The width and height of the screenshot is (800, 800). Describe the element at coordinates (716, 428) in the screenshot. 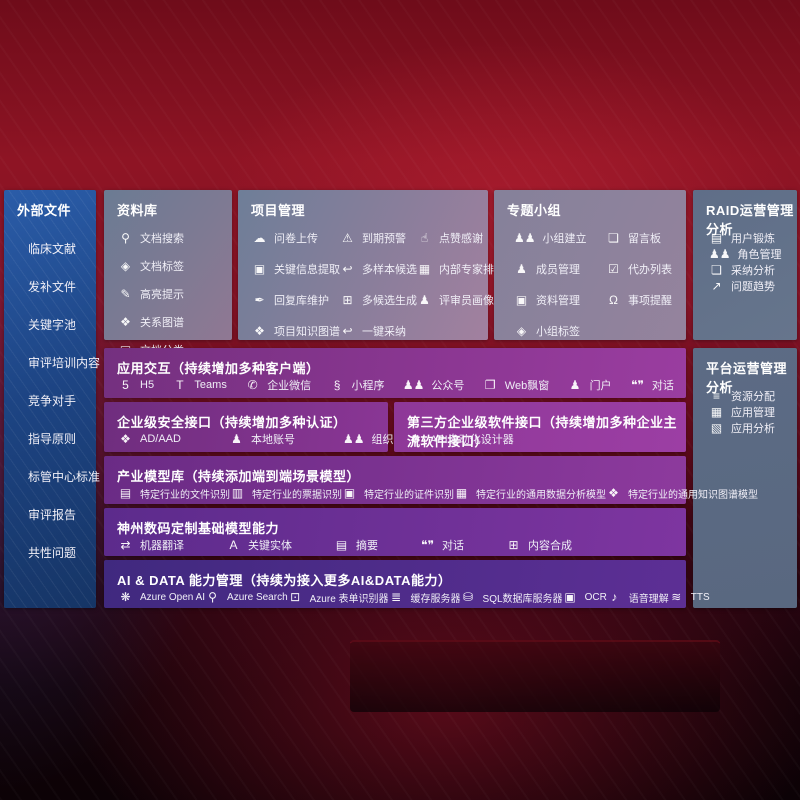

I see `app-chart-icon: ▧` at that location.